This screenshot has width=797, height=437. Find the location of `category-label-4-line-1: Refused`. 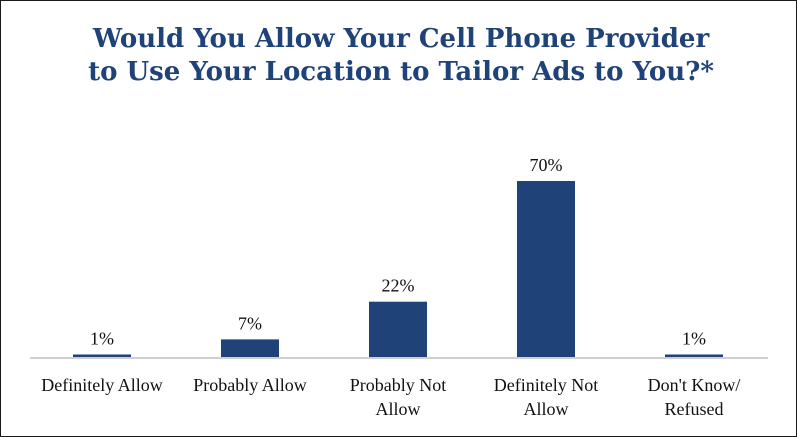

category-label-4-line-1: Refused is located at coordinates (694, 409).